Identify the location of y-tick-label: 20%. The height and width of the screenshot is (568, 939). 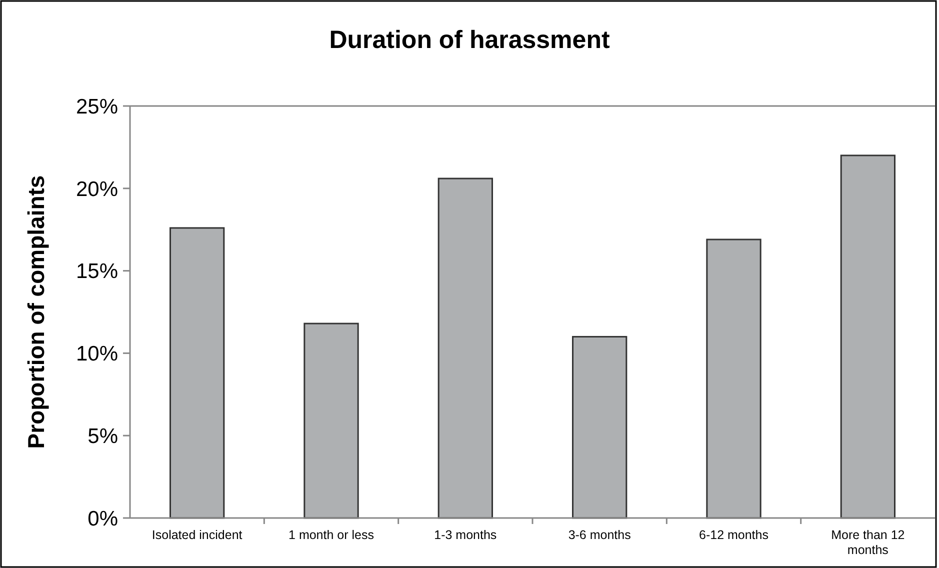
(97, 189).